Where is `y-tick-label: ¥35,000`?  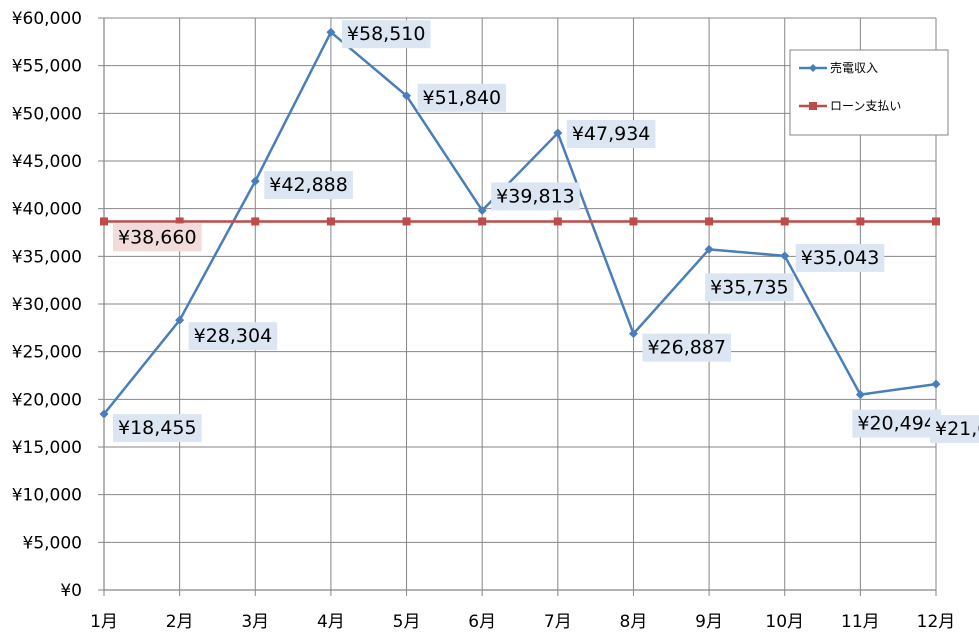
y-tick-label: ¥35,000 is located at coordinates (47, 257).